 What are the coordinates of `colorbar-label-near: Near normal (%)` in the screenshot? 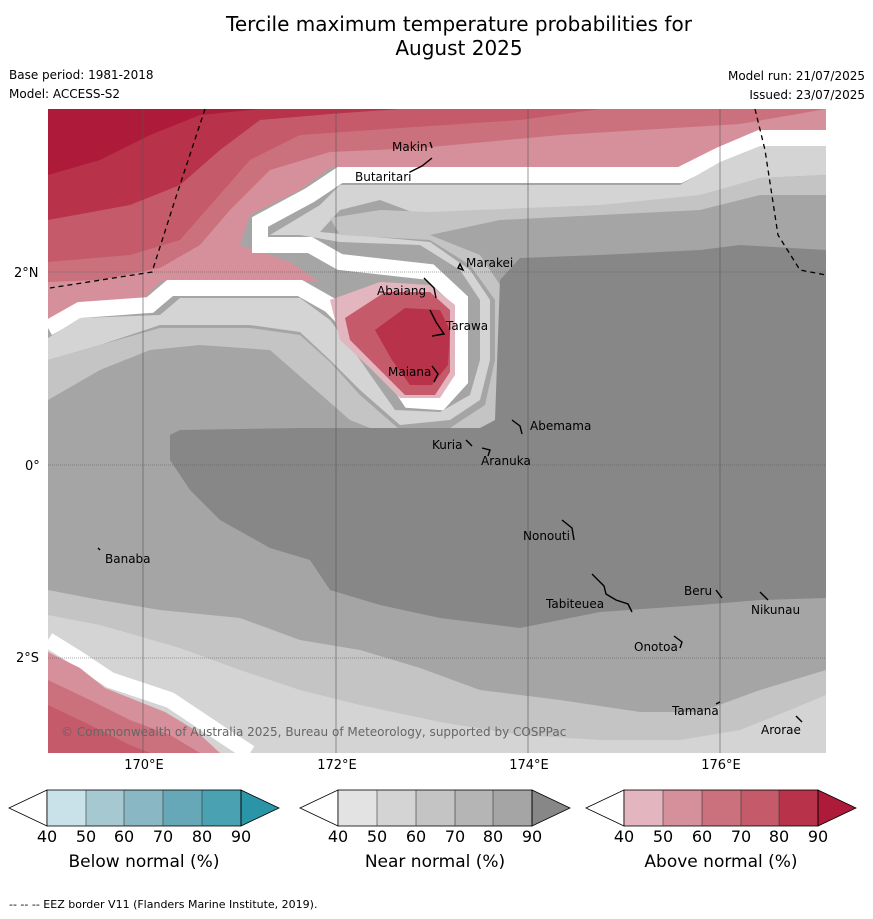 It's located at (435, 862).